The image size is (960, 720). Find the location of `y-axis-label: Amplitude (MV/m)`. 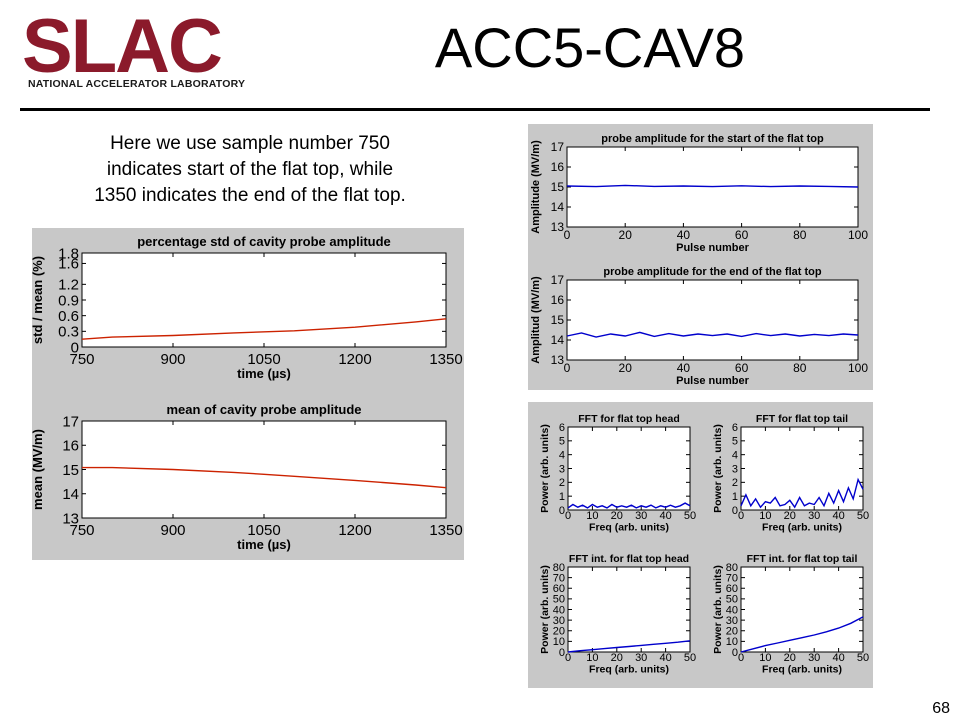

y-axis-label: Amplitude (MV/m) is located at coordinates (536, 187).